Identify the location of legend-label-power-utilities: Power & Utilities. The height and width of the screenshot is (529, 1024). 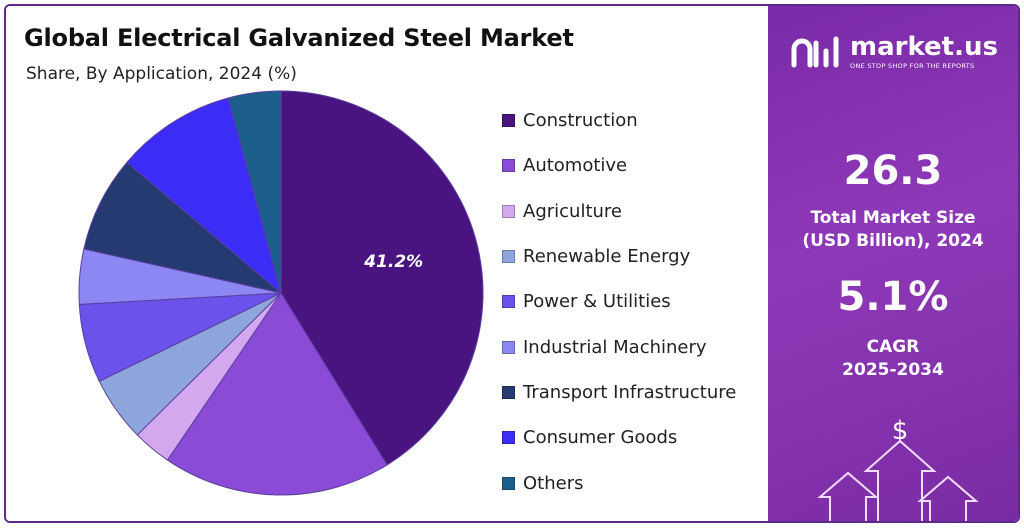
(597, 302).